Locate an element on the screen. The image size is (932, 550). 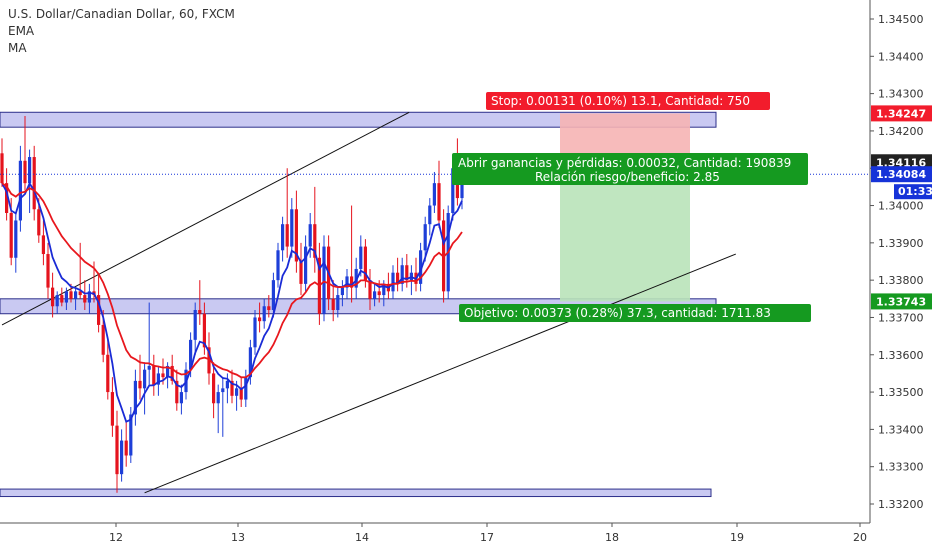
price-tick-label: 1.34500 is located at coordinates (901, 19).